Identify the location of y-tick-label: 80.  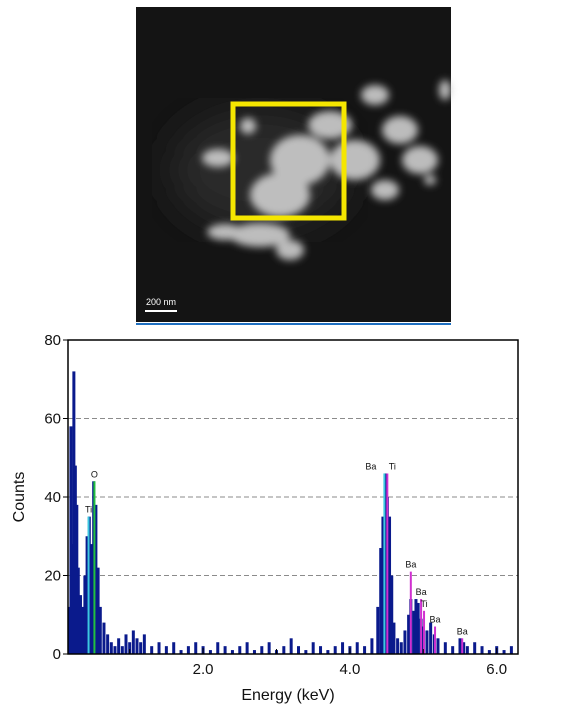
(52, 340).